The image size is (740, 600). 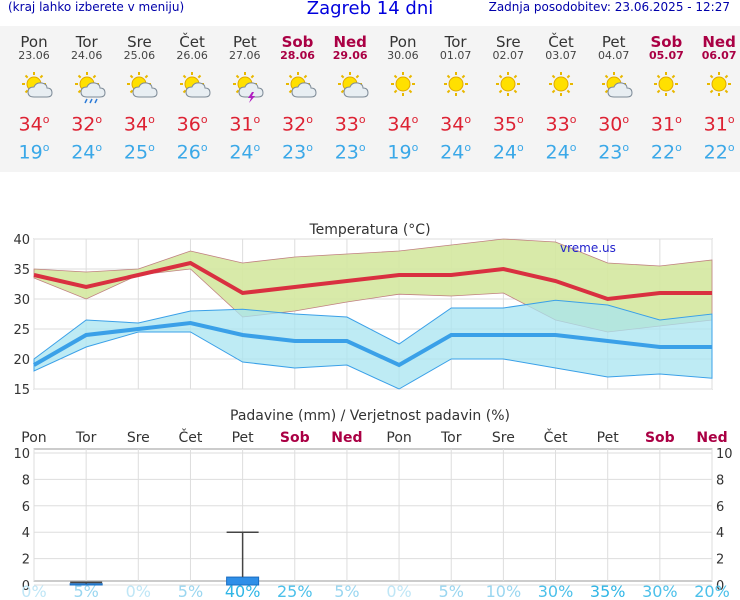 I want to click on day-name: Sre, so click(x=508, y=42).